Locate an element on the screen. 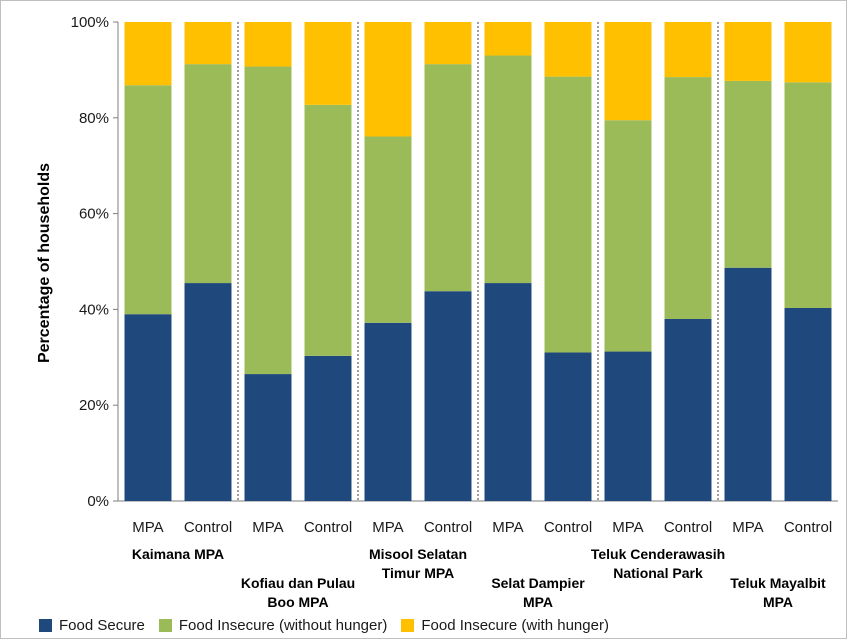  group-label-line: Selat Dampier is located at coordinates (538, 583).